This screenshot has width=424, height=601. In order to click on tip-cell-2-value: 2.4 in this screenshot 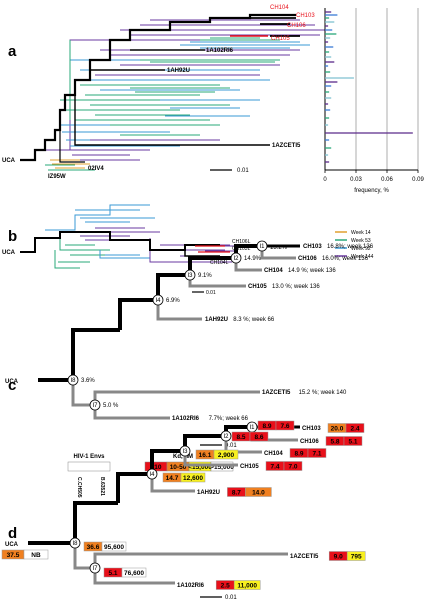, I will do `click(354, 428)`.